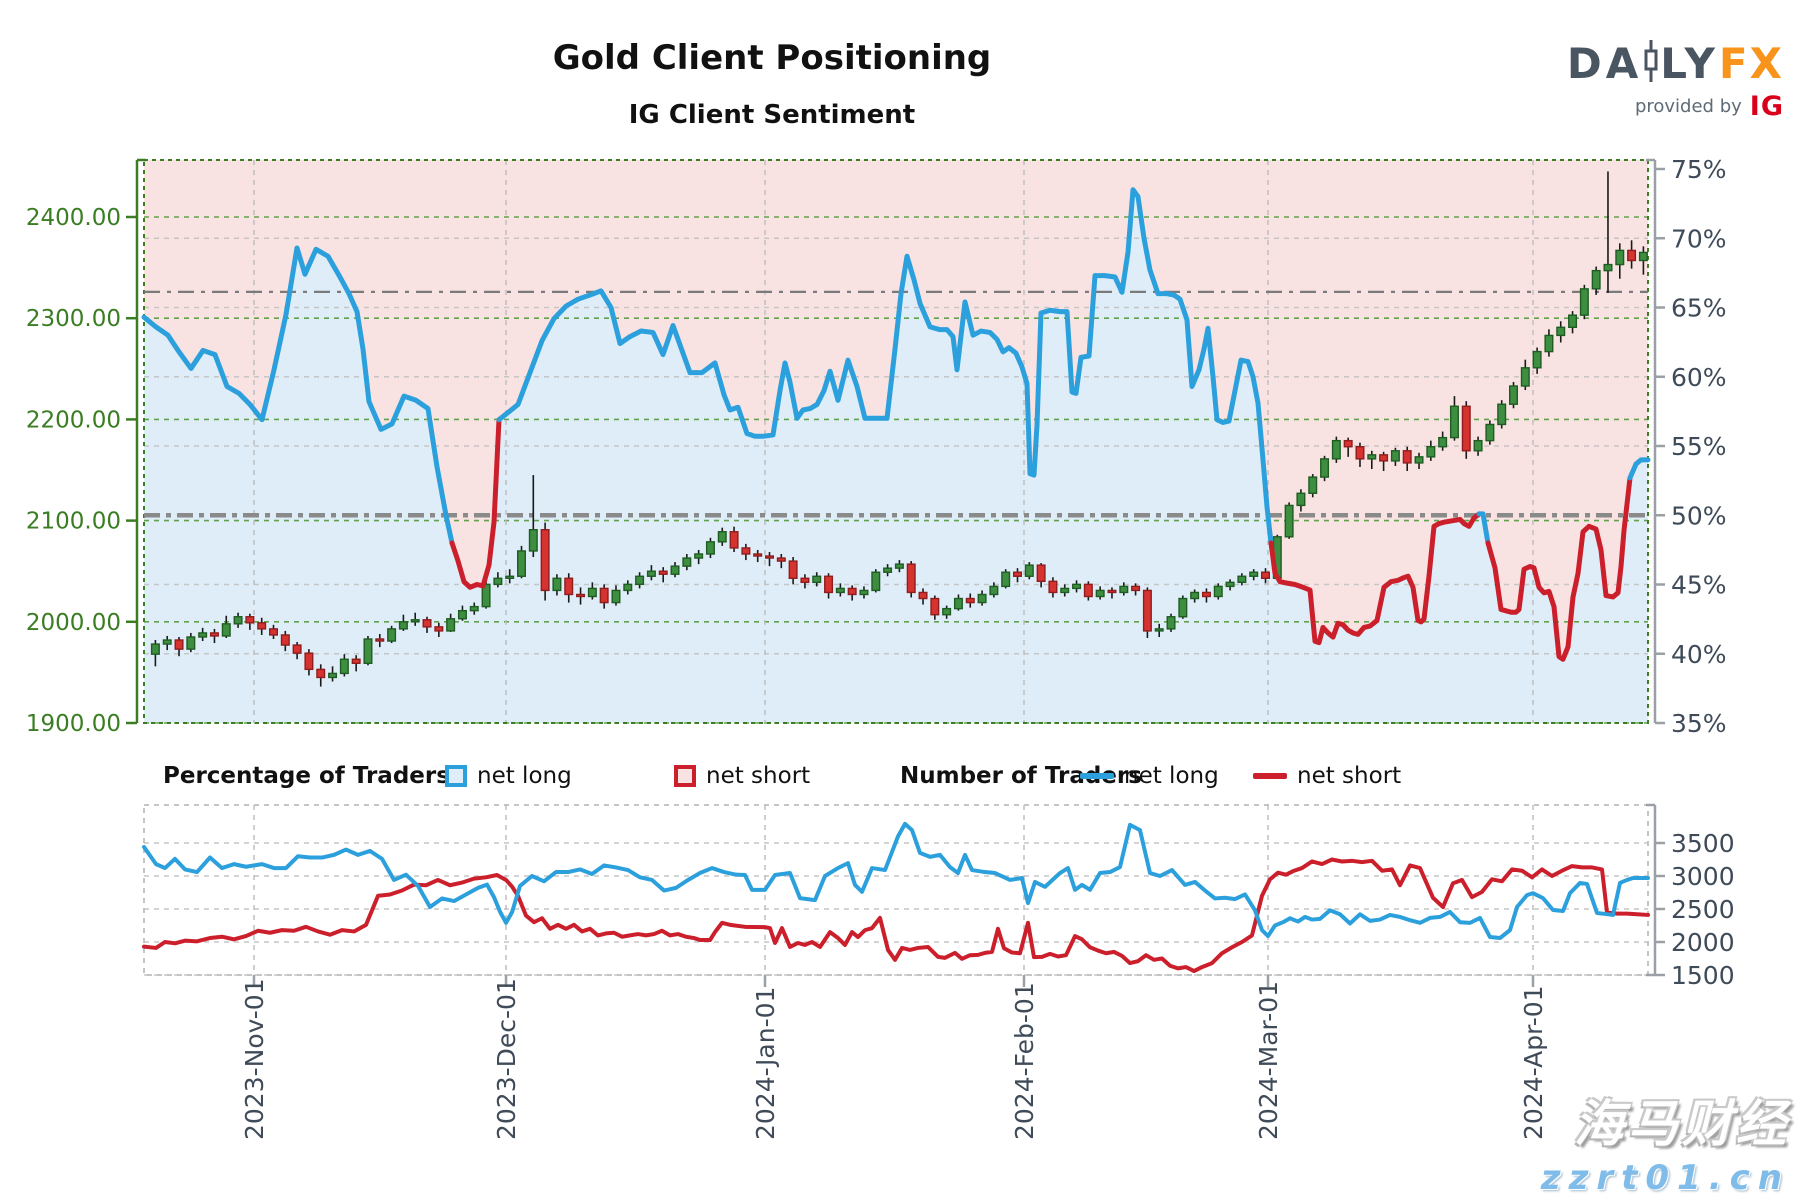 This screenshot has height=1200, width=1800. I want to click on logo-text-da: DA, so click(1604, 63).